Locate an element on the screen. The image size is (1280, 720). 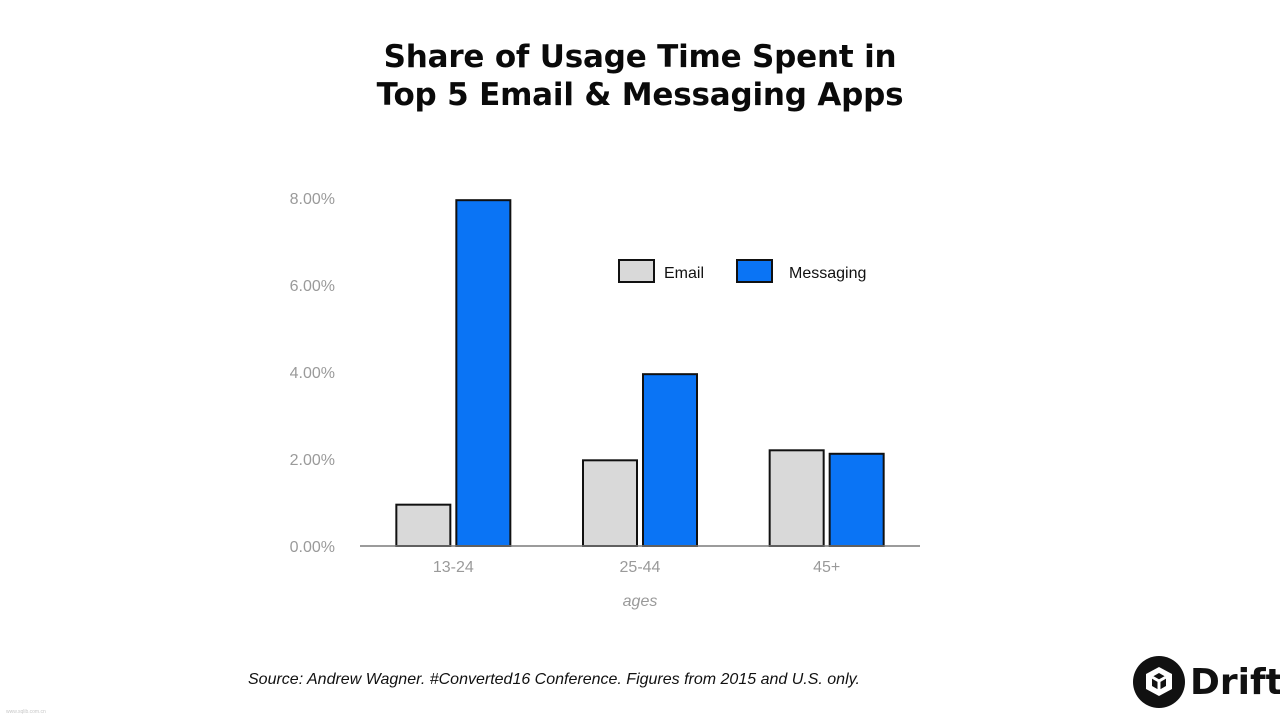
x-tick-label: 45+ is located at coordinates (826, 567).